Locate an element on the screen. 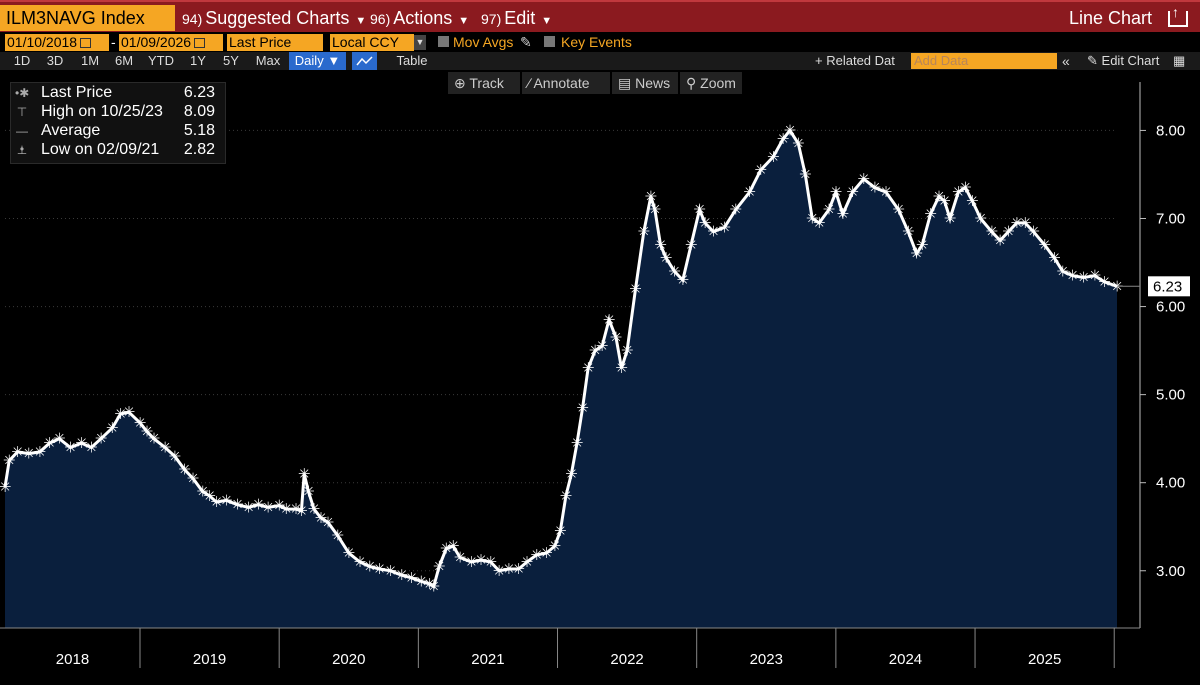 The width and height of the screenshot is (1200, 685). period-5y: 5Y is located at coordinates (231, 60).